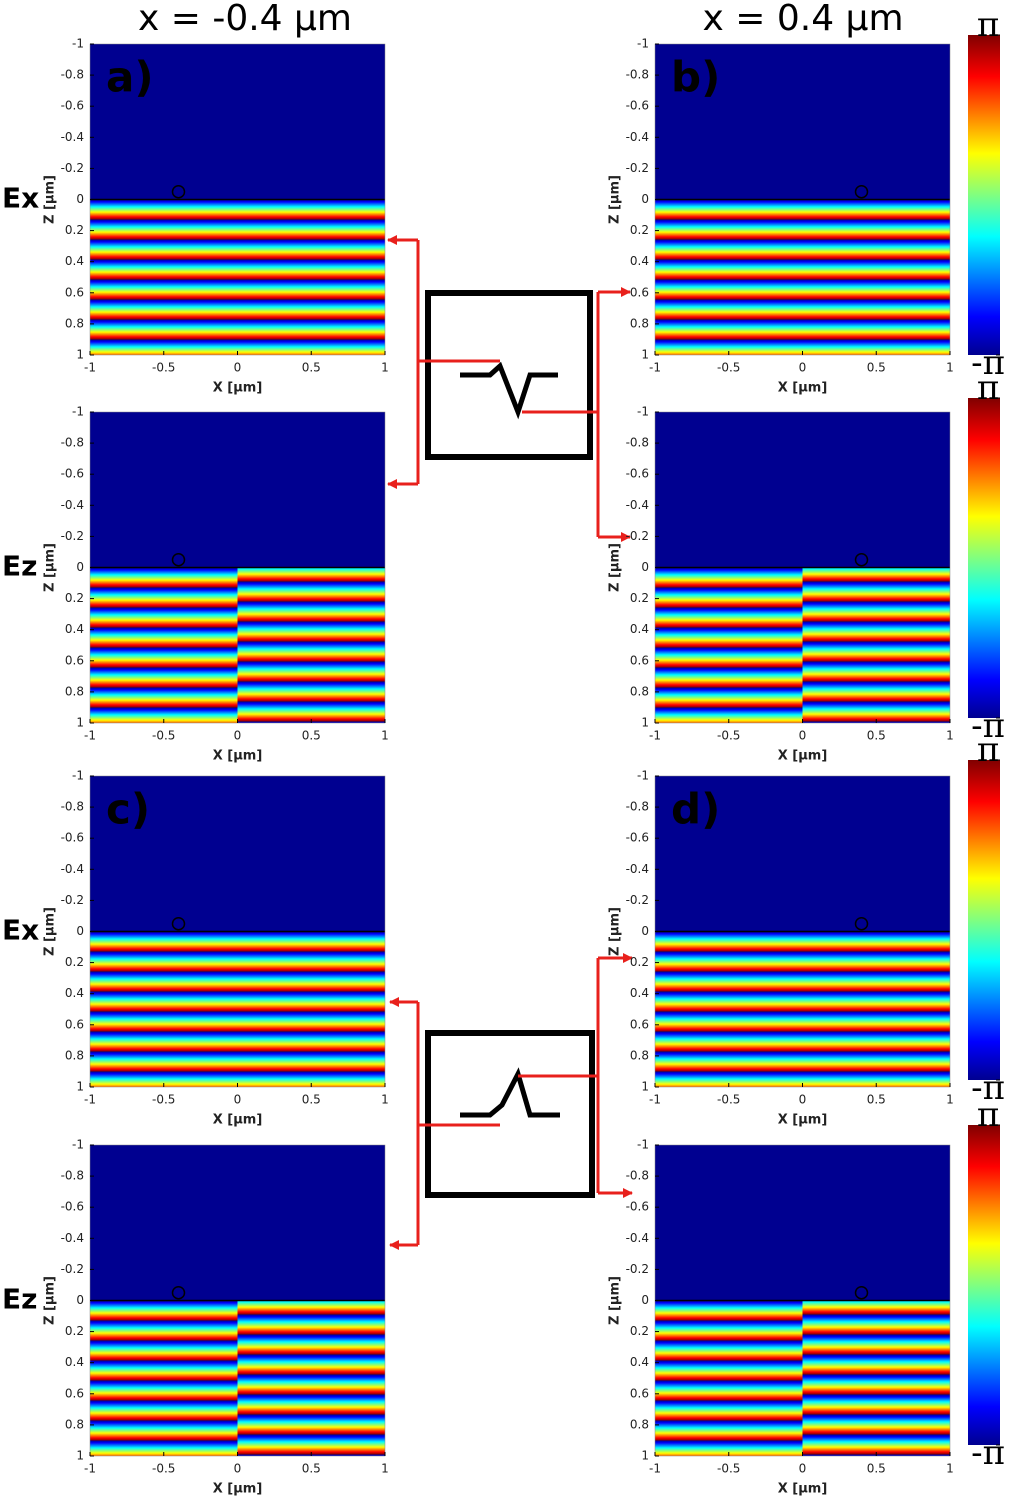 The image size is (1025, 1501). Describe the element at coordinates (50, 567) in the screenshot. I see `y-axis-label: Z [μm]` at that location.